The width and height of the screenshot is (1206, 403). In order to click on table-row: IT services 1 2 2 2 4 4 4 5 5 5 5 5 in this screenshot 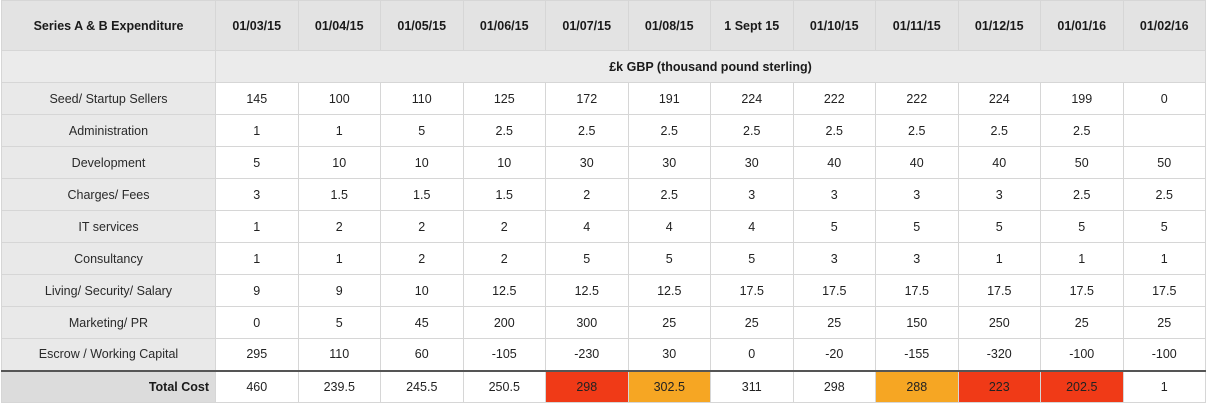, I will do `click(603, 226)`.